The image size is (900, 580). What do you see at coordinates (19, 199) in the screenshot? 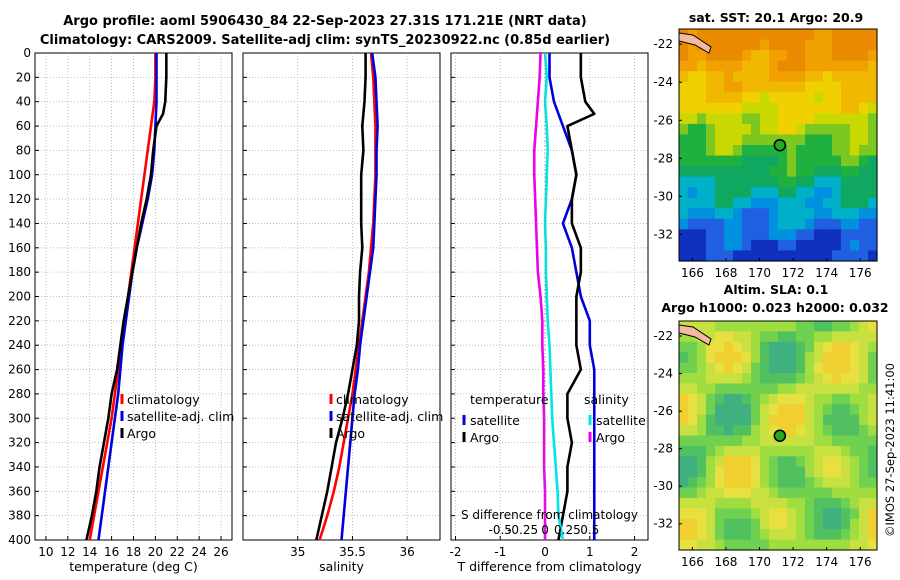
I see `y-tick-label: 120` at bounding box center [19, 199].